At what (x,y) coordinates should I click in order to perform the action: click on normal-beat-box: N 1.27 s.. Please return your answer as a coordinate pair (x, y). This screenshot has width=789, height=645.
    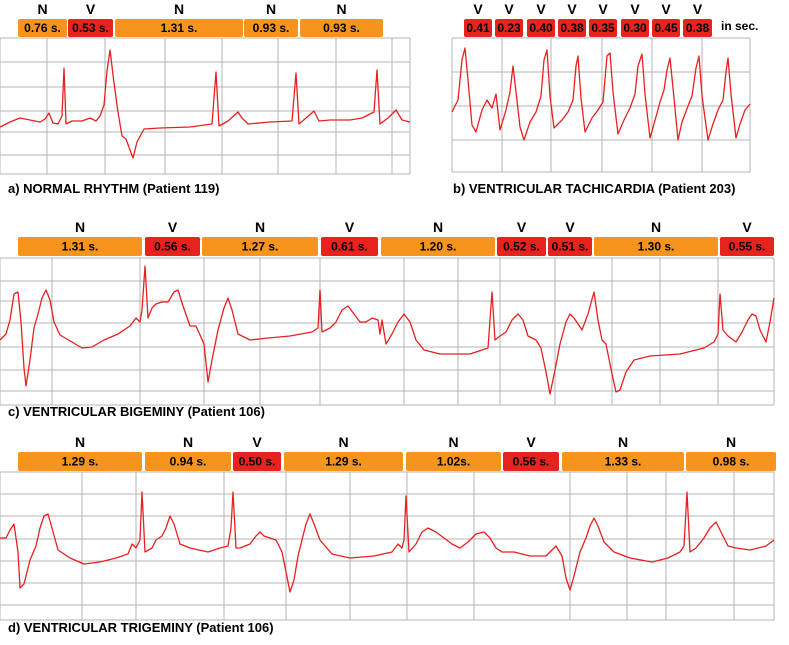
    Looking at the image, I should click on (260, 237).